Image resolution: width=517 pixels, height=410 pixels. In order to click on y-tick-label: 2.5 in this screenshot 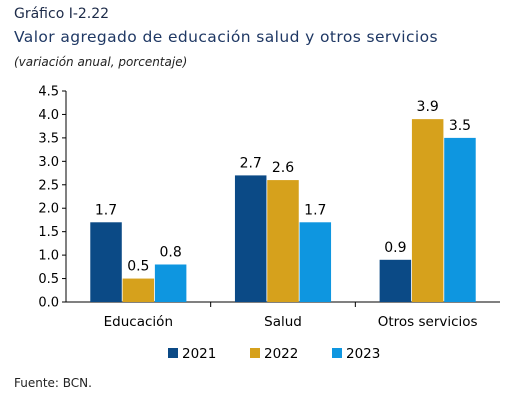, I will do `click(48, 185)`.